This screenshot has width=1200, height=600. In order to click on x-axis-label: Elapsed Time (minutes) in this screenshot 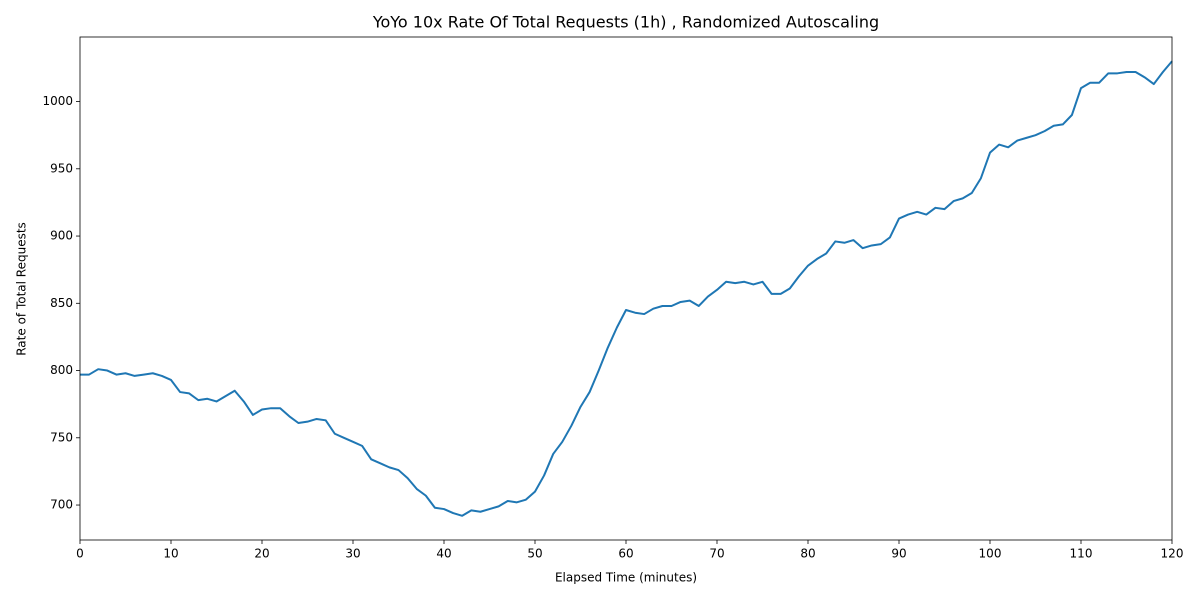, I will do `click(626, 578)`.